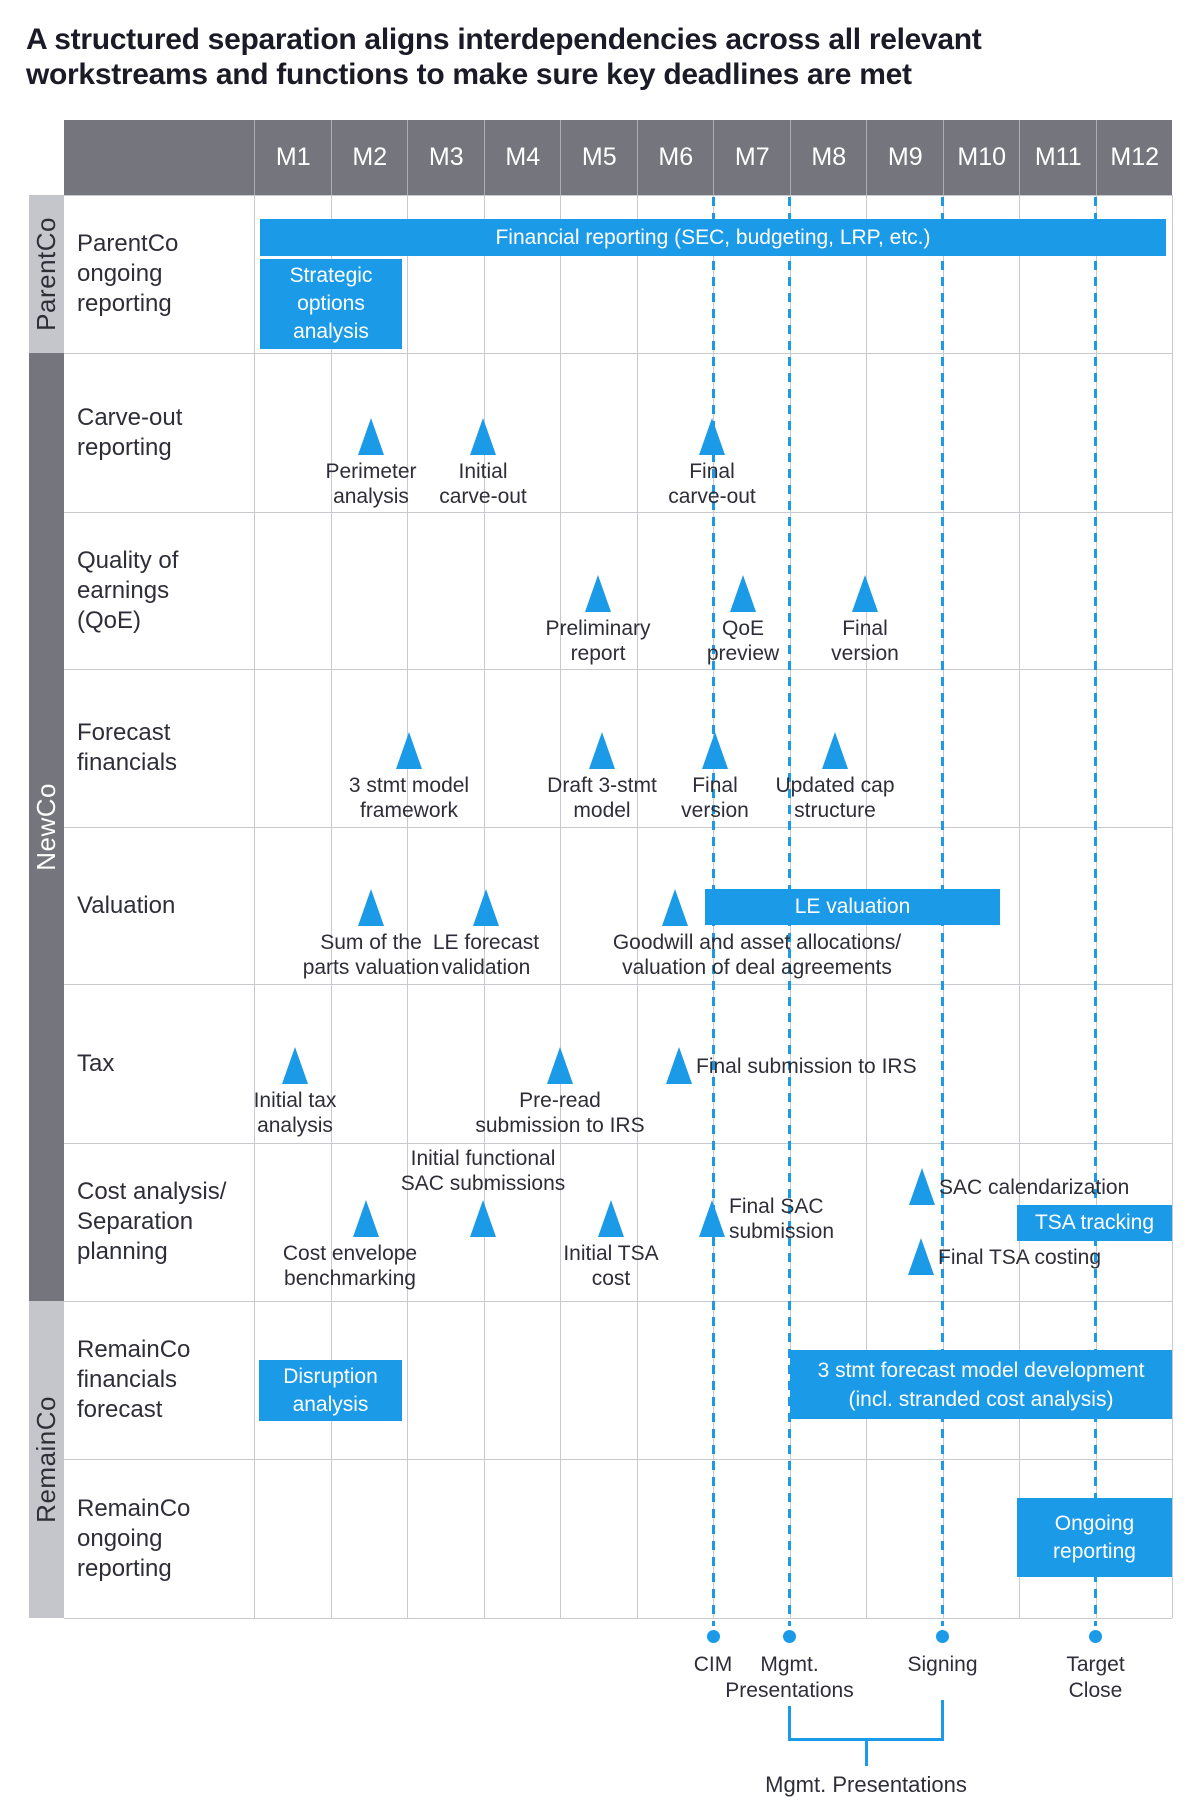 Image resolution: width=1200 pixels, height=1800 pixels. What do you see at coordinates (602, 798) in the screenshot?
I see `milestone-label-draft-3-stmt-model: Draft 3-stmt model` at bounding box center [602, 798].